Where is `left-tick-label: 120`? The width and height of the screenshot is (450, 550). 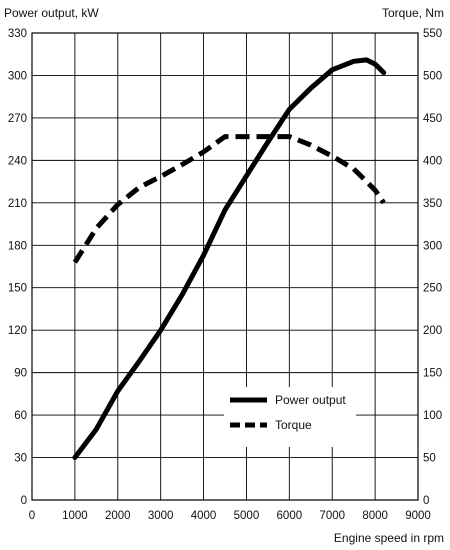
left-tick-label: 120 is located at coordinates (17, 331).